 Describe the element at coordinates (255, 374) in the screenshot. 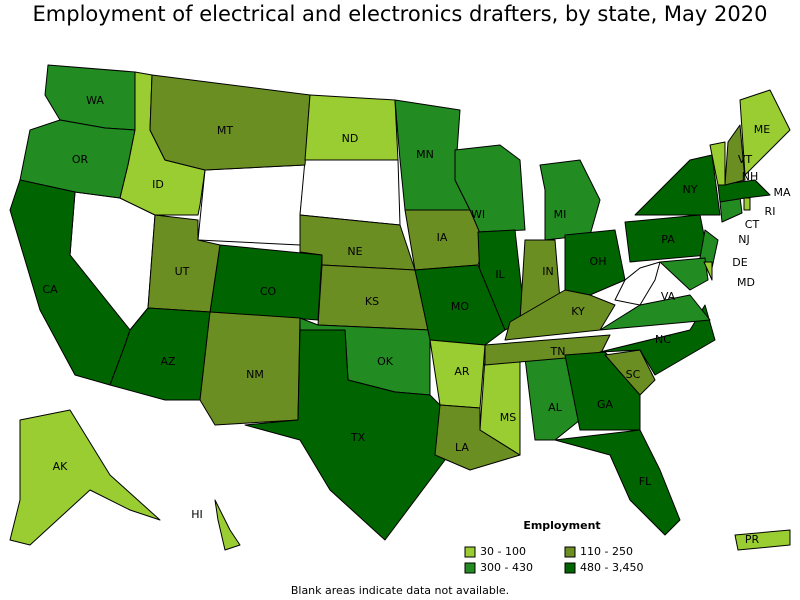

I see `state-label: NM` at that location.